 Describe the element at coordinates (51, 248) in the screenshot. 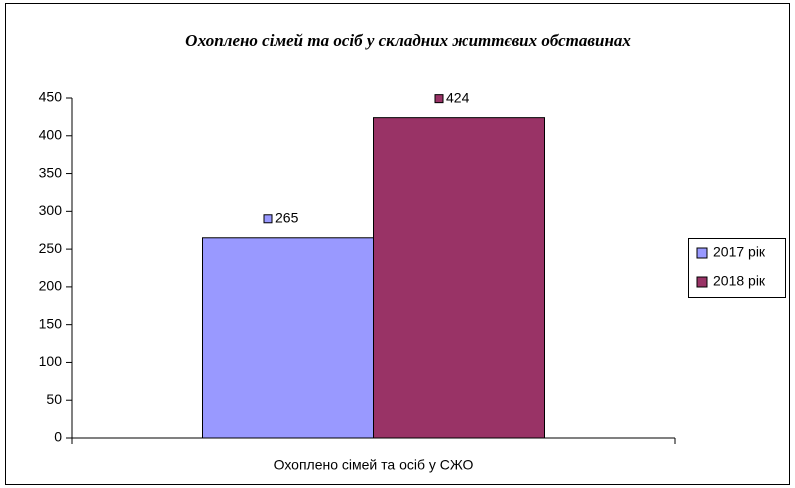

I see `y-tick-label: 250` at that location.